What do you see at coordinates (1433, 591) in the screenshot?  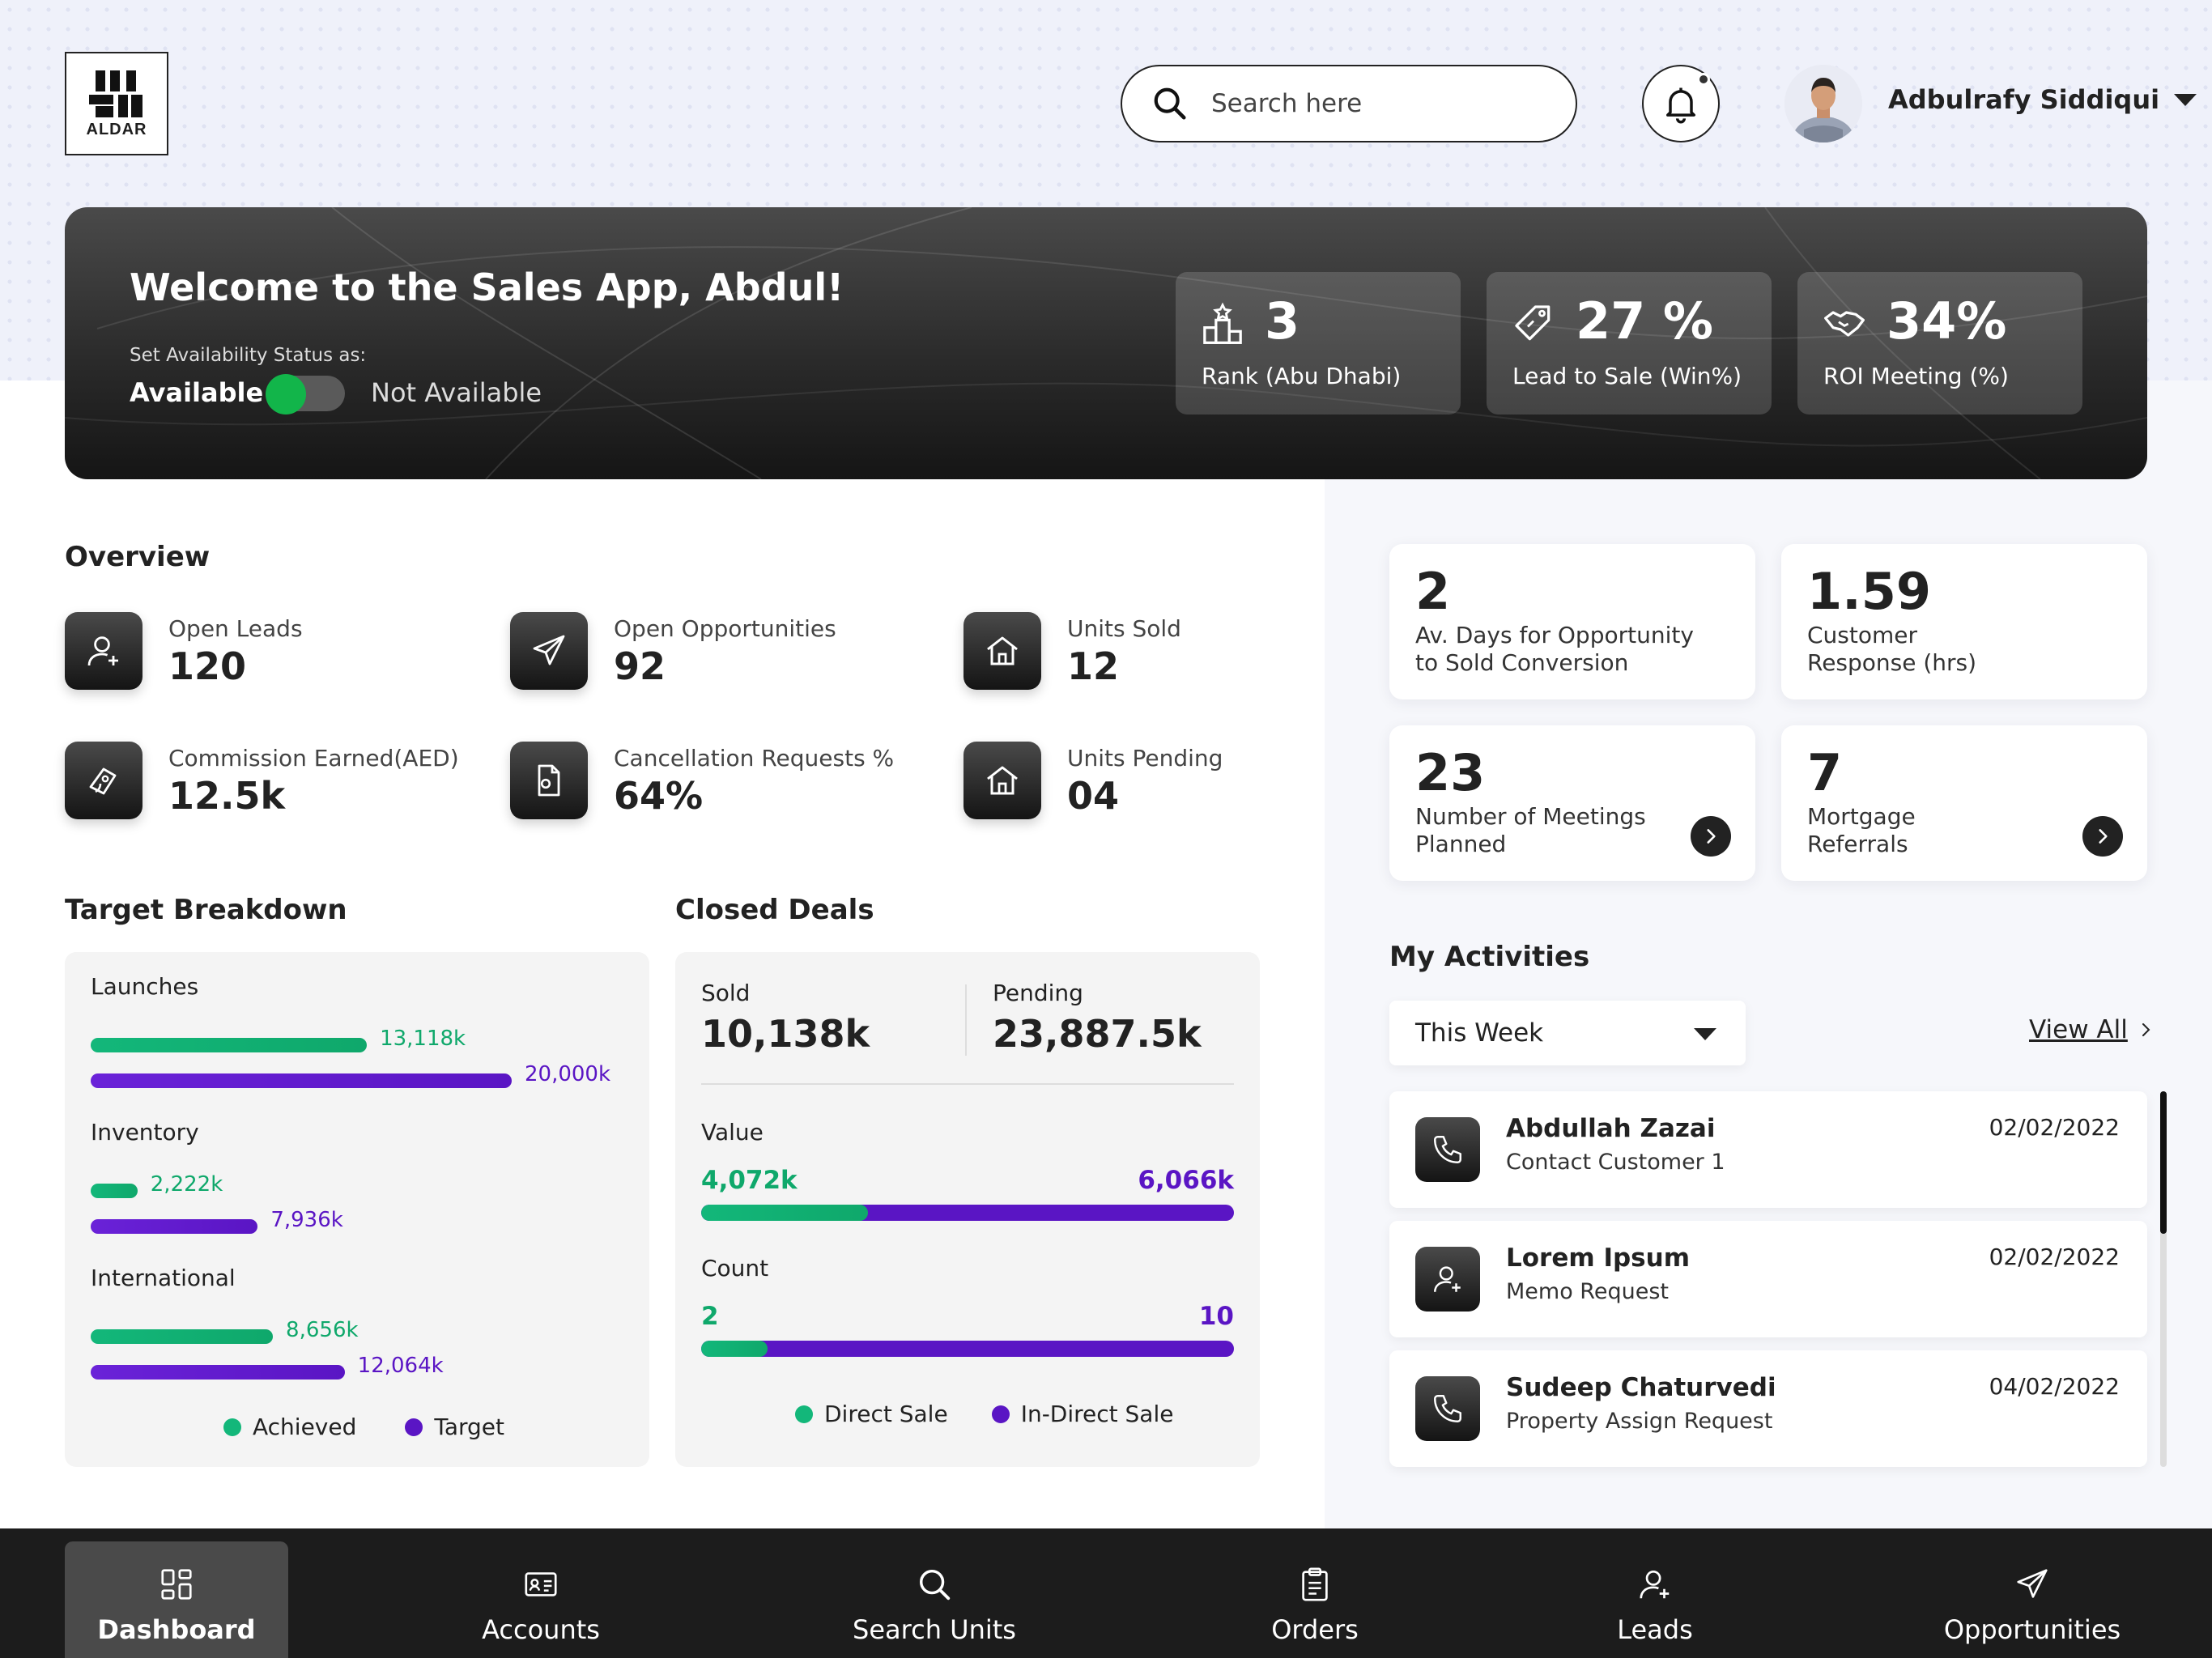 I see `stat-value: 2` at bounding box center [1433, 591].